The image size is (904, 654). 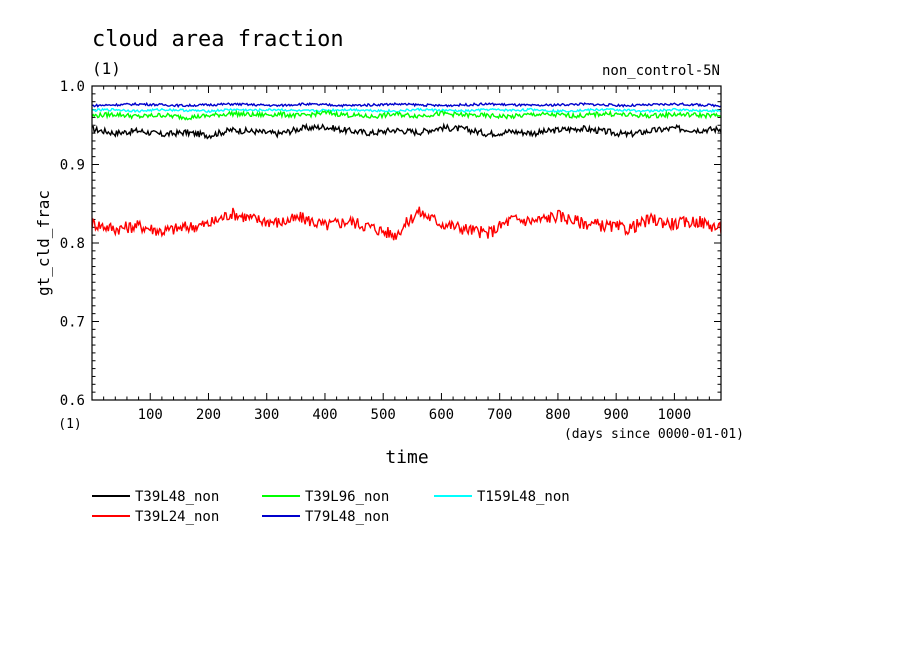 I want to click on series-line-T159L48_non, so click(x=406, y=110).